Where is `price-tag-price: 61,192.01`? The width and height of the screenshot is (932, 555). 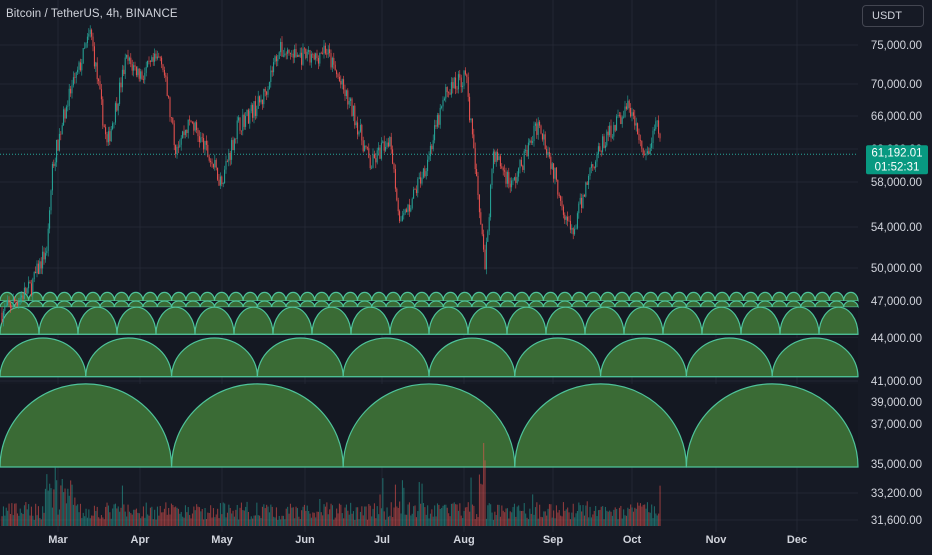
price-tag-price: 61,192.01 is located at coordinates (896, 153).